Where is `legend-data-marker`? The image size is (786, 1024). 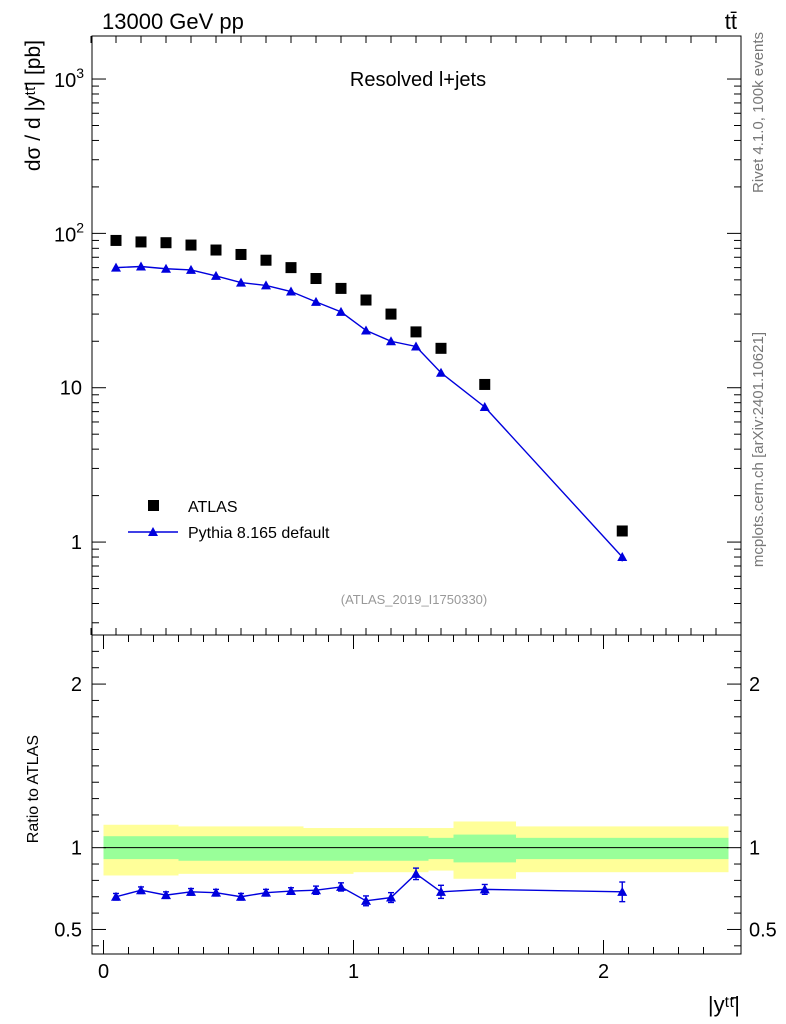 legend-data-marker is located at coordinates (153, 505).